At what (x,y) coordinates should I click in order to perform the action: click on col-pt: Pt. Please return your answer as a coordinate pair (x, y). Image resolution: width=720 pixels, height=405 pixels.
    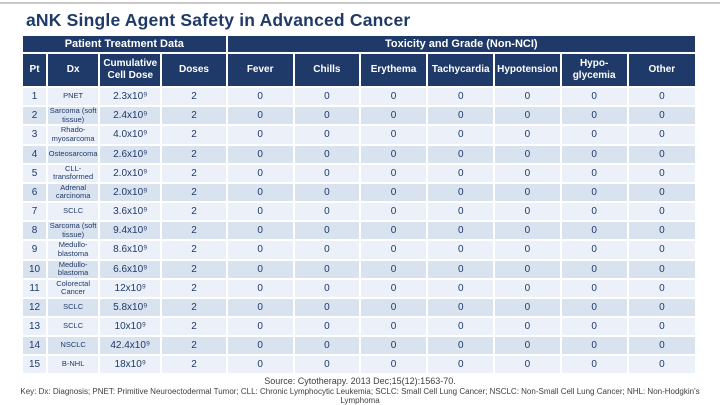
    Looking at the image, I should click on (35, 70).